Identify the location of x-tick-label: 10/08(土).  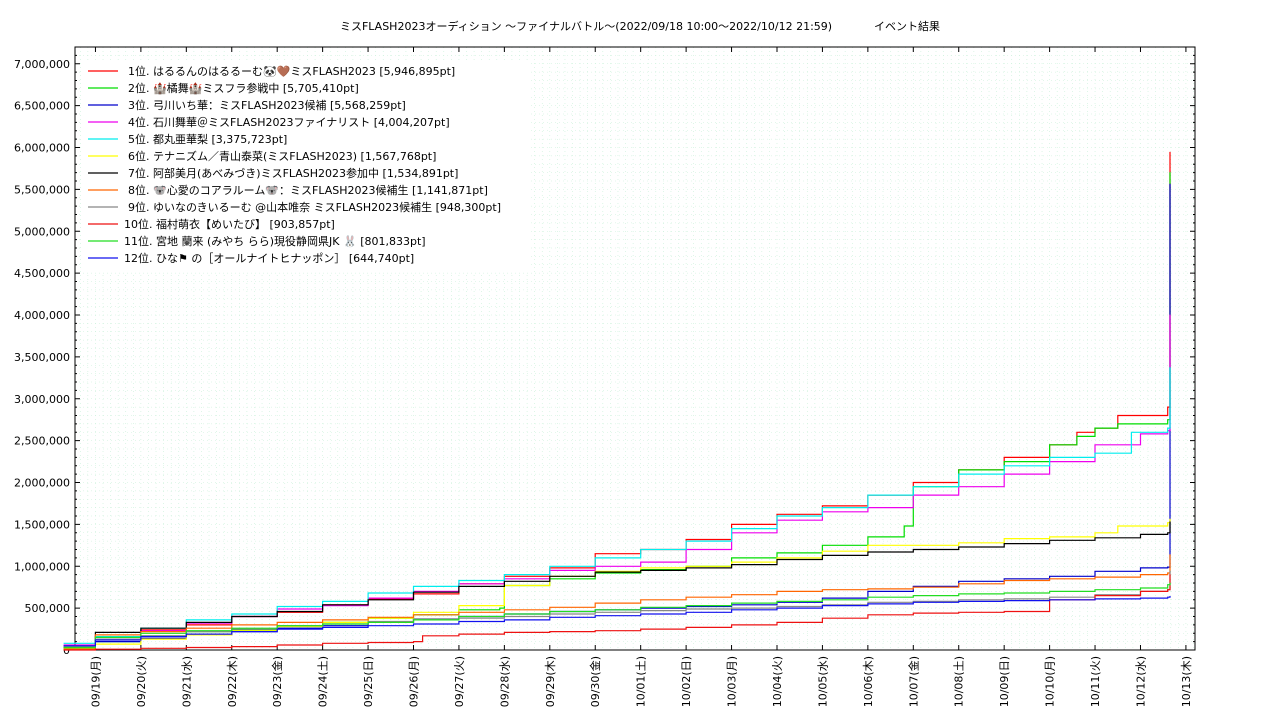
(959, 681).